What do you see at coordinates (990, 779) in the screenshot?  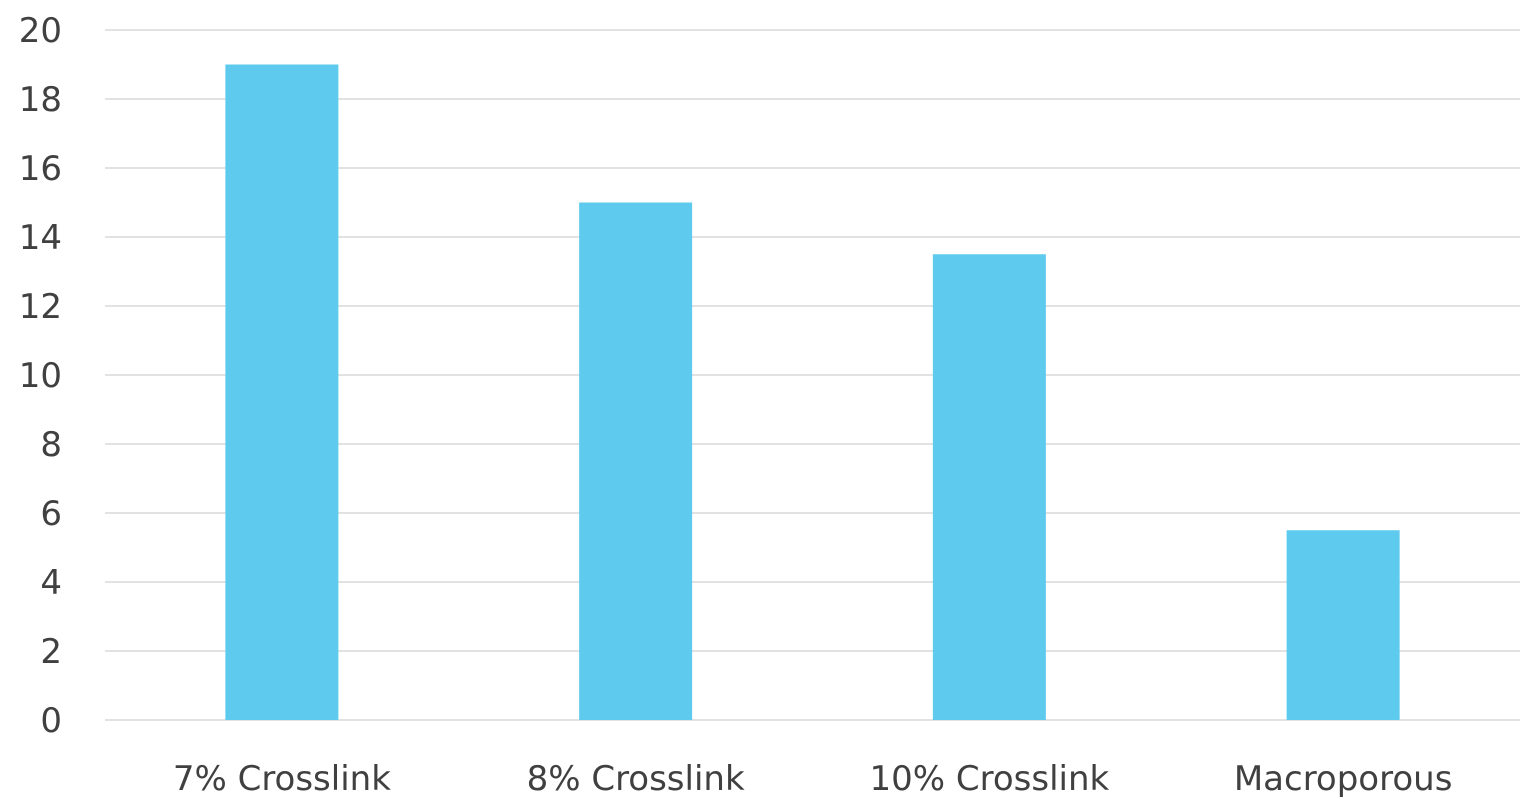 I see `x-category-label: 10% Crosslink` at bounding box center [990, 779].